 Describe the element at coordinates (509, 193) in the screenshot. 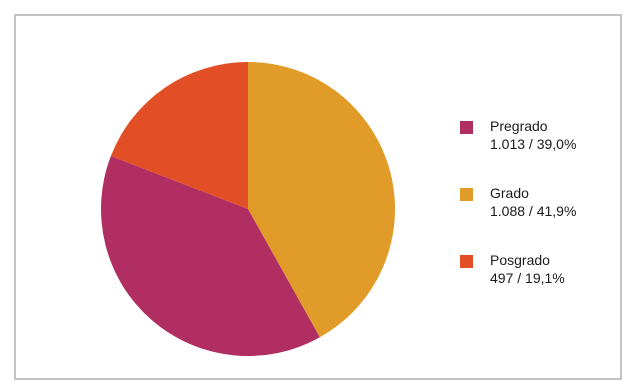

I see `legend-label-grado: Grado` at that location.